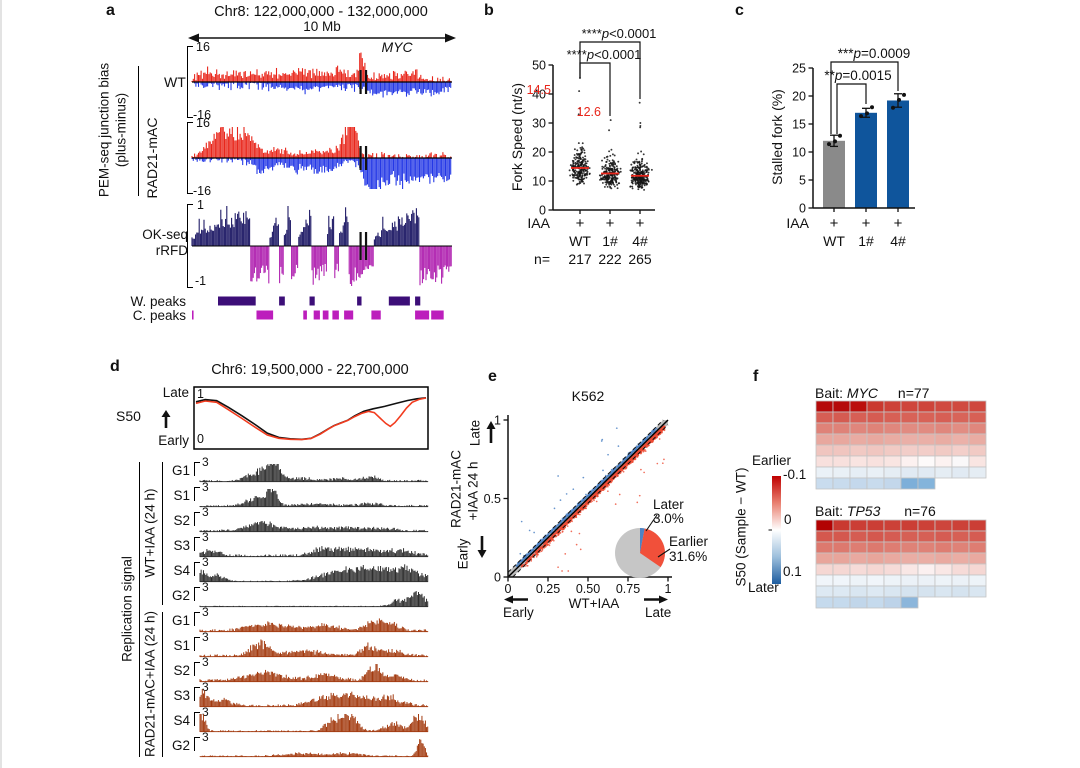 This screenshot has width=1080, height=768. Describe the element at coordinates (127, 609) in the screenshot. I see `replication-signal-label: Replication signal` at that location.